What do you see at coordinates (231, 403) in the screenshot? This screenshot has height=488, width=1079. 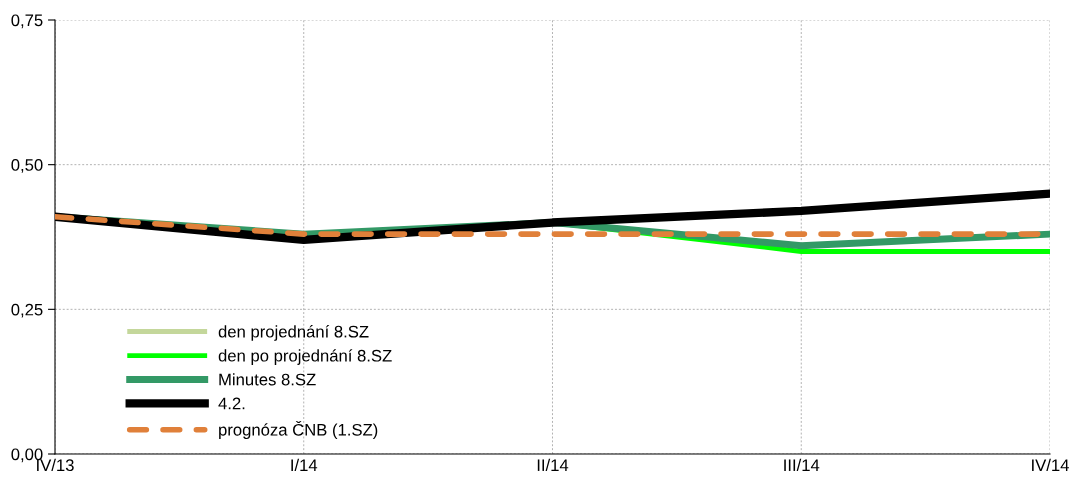 I see `legend-label: 4.2.` at bounding box center [231, 403].